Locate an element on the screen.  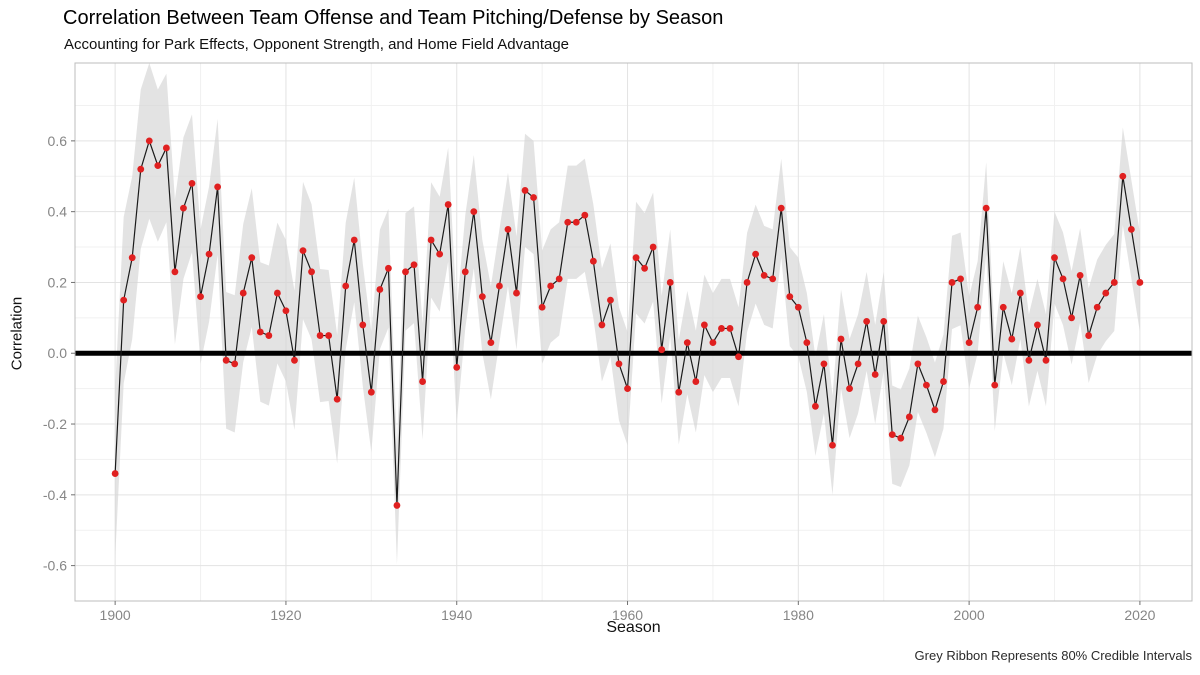
x-tick-label: 1980 is located at coordinates (798, 615).